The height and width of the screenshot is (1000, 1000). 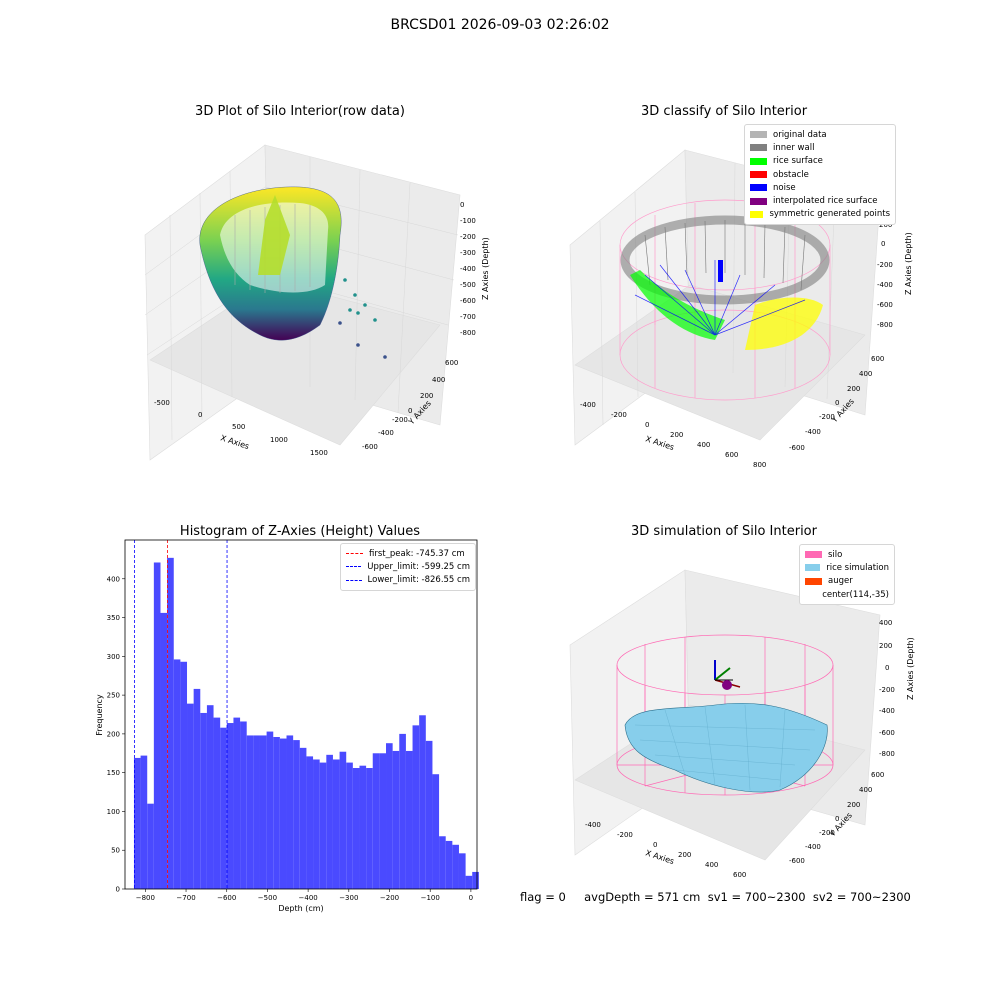 What do you see at coordinates (300, 111) in the screenshot?
I see `raw-plot-title: 3D Plot of Silo Interior(row data)` at bounding box center [300, 111].